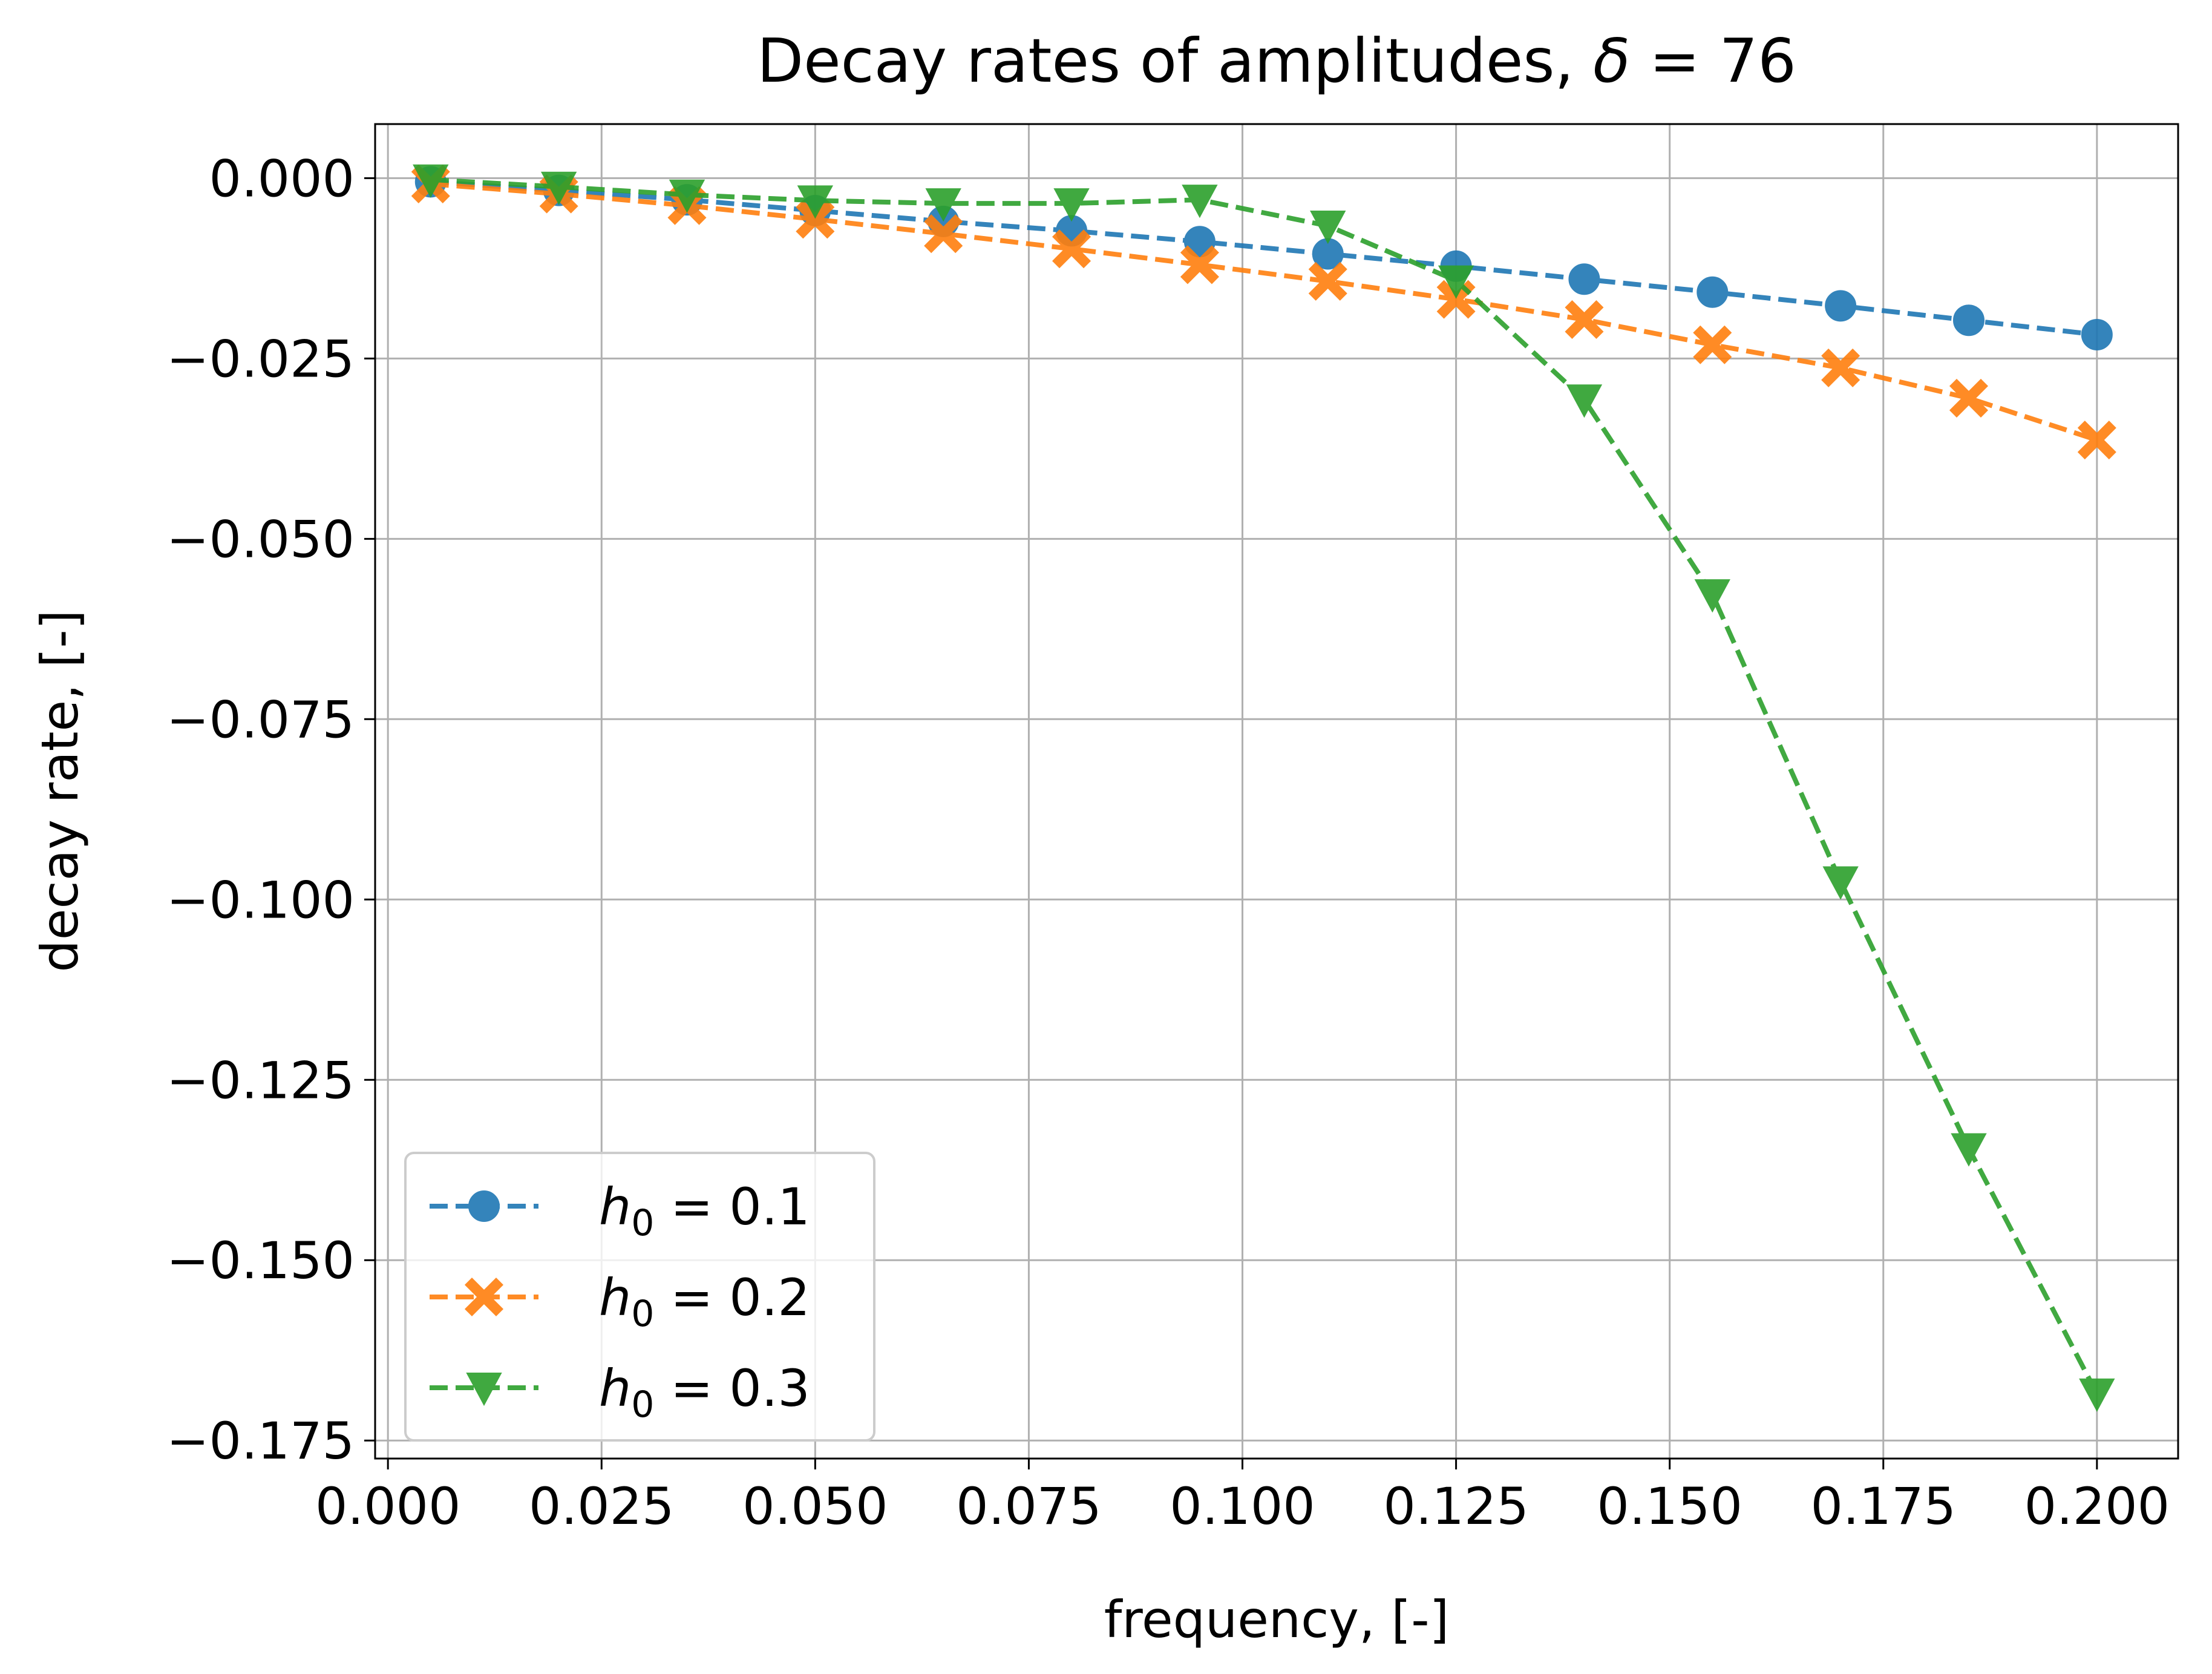  Describe the element at coordinates (732, 1206) in the screenshot. I see `legend-label-value: = 0.1` at that location.